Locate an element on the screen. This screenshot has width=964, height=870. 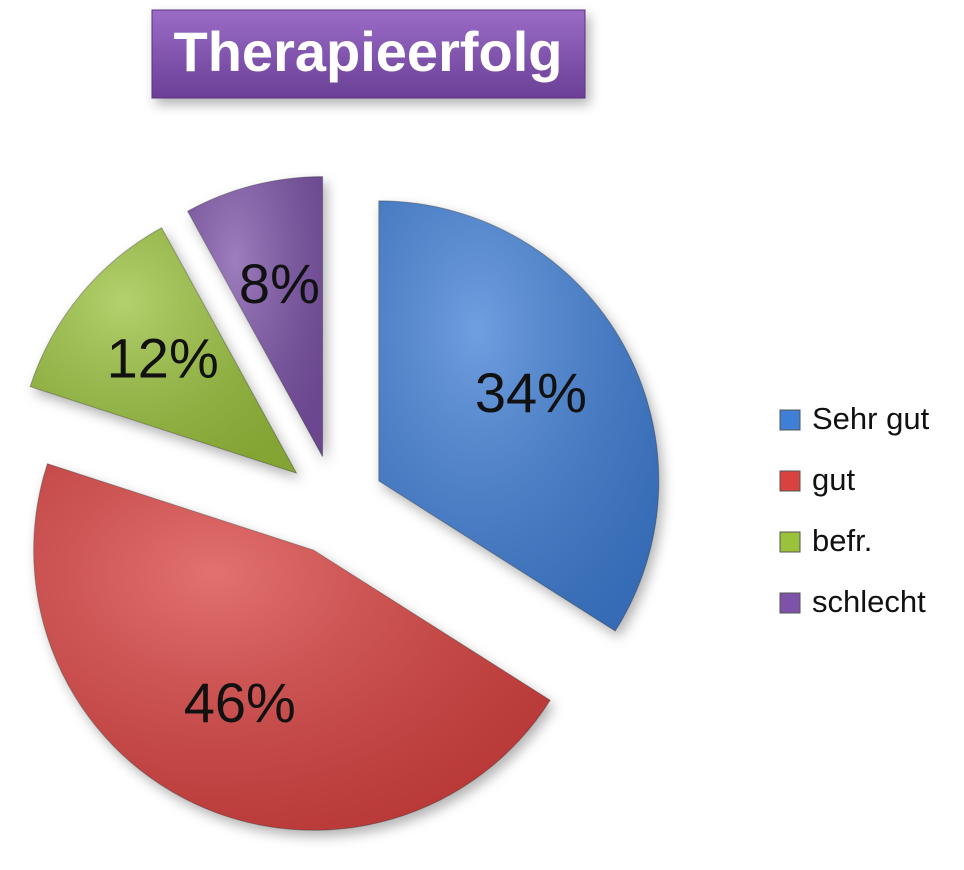
title-box is located at coordinates (368, 54).